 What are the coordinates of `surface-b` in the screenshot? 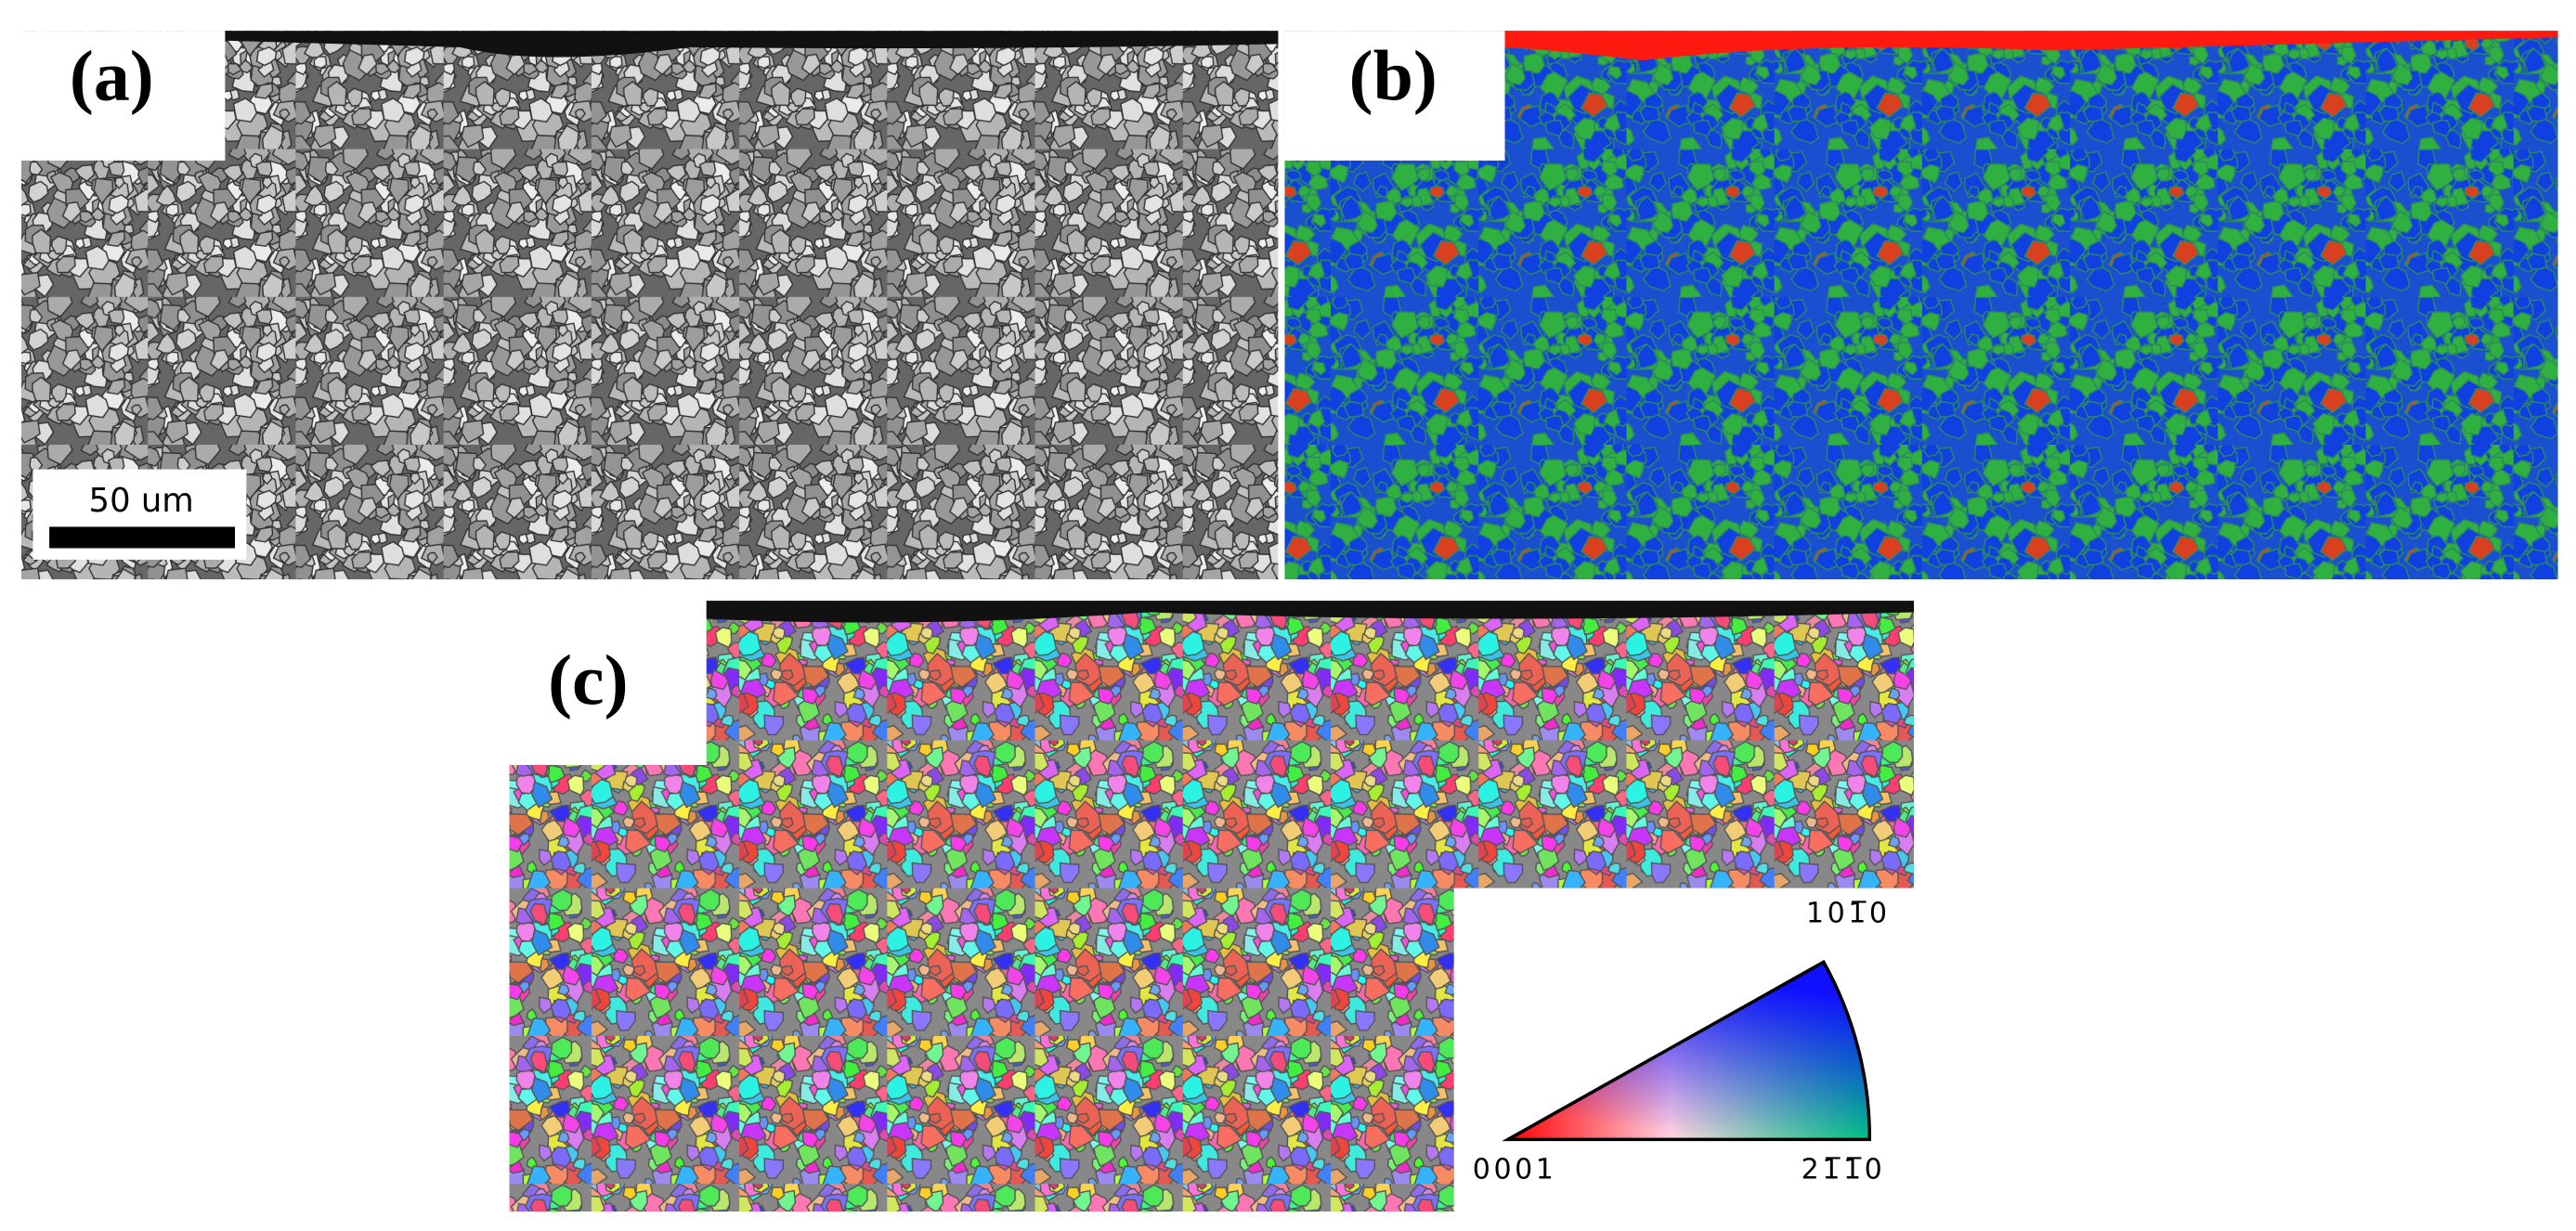 It's located at (2031, 46).